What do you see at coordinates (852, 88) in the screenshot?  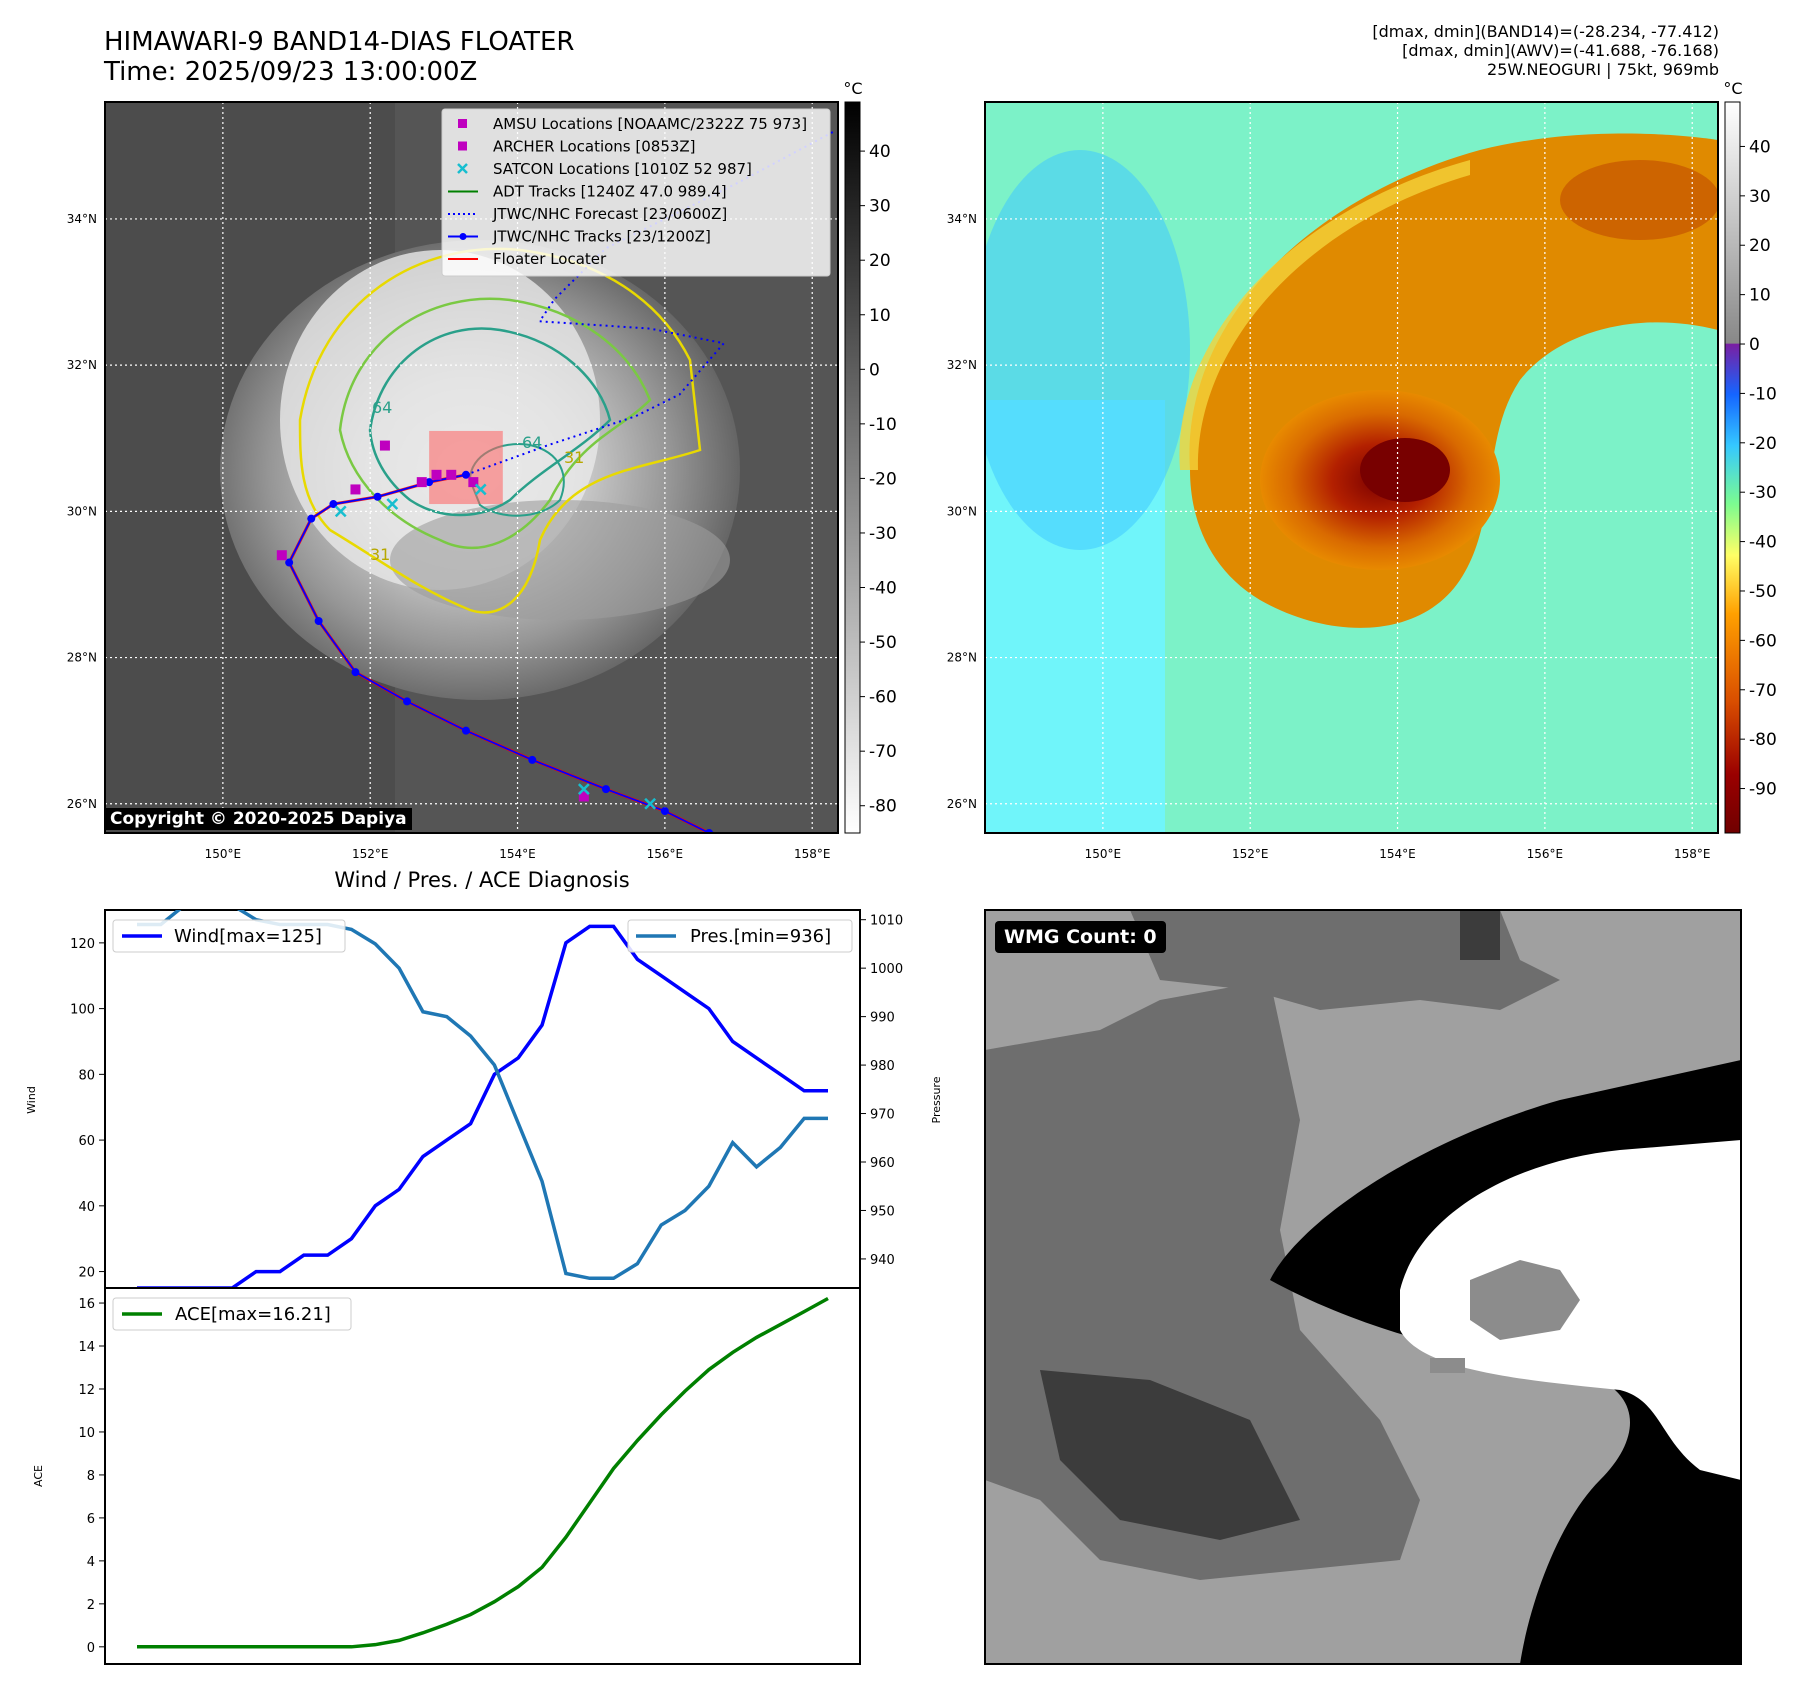 I see `colorbar-gray-unit: °C` at bounding box center [852, 88].